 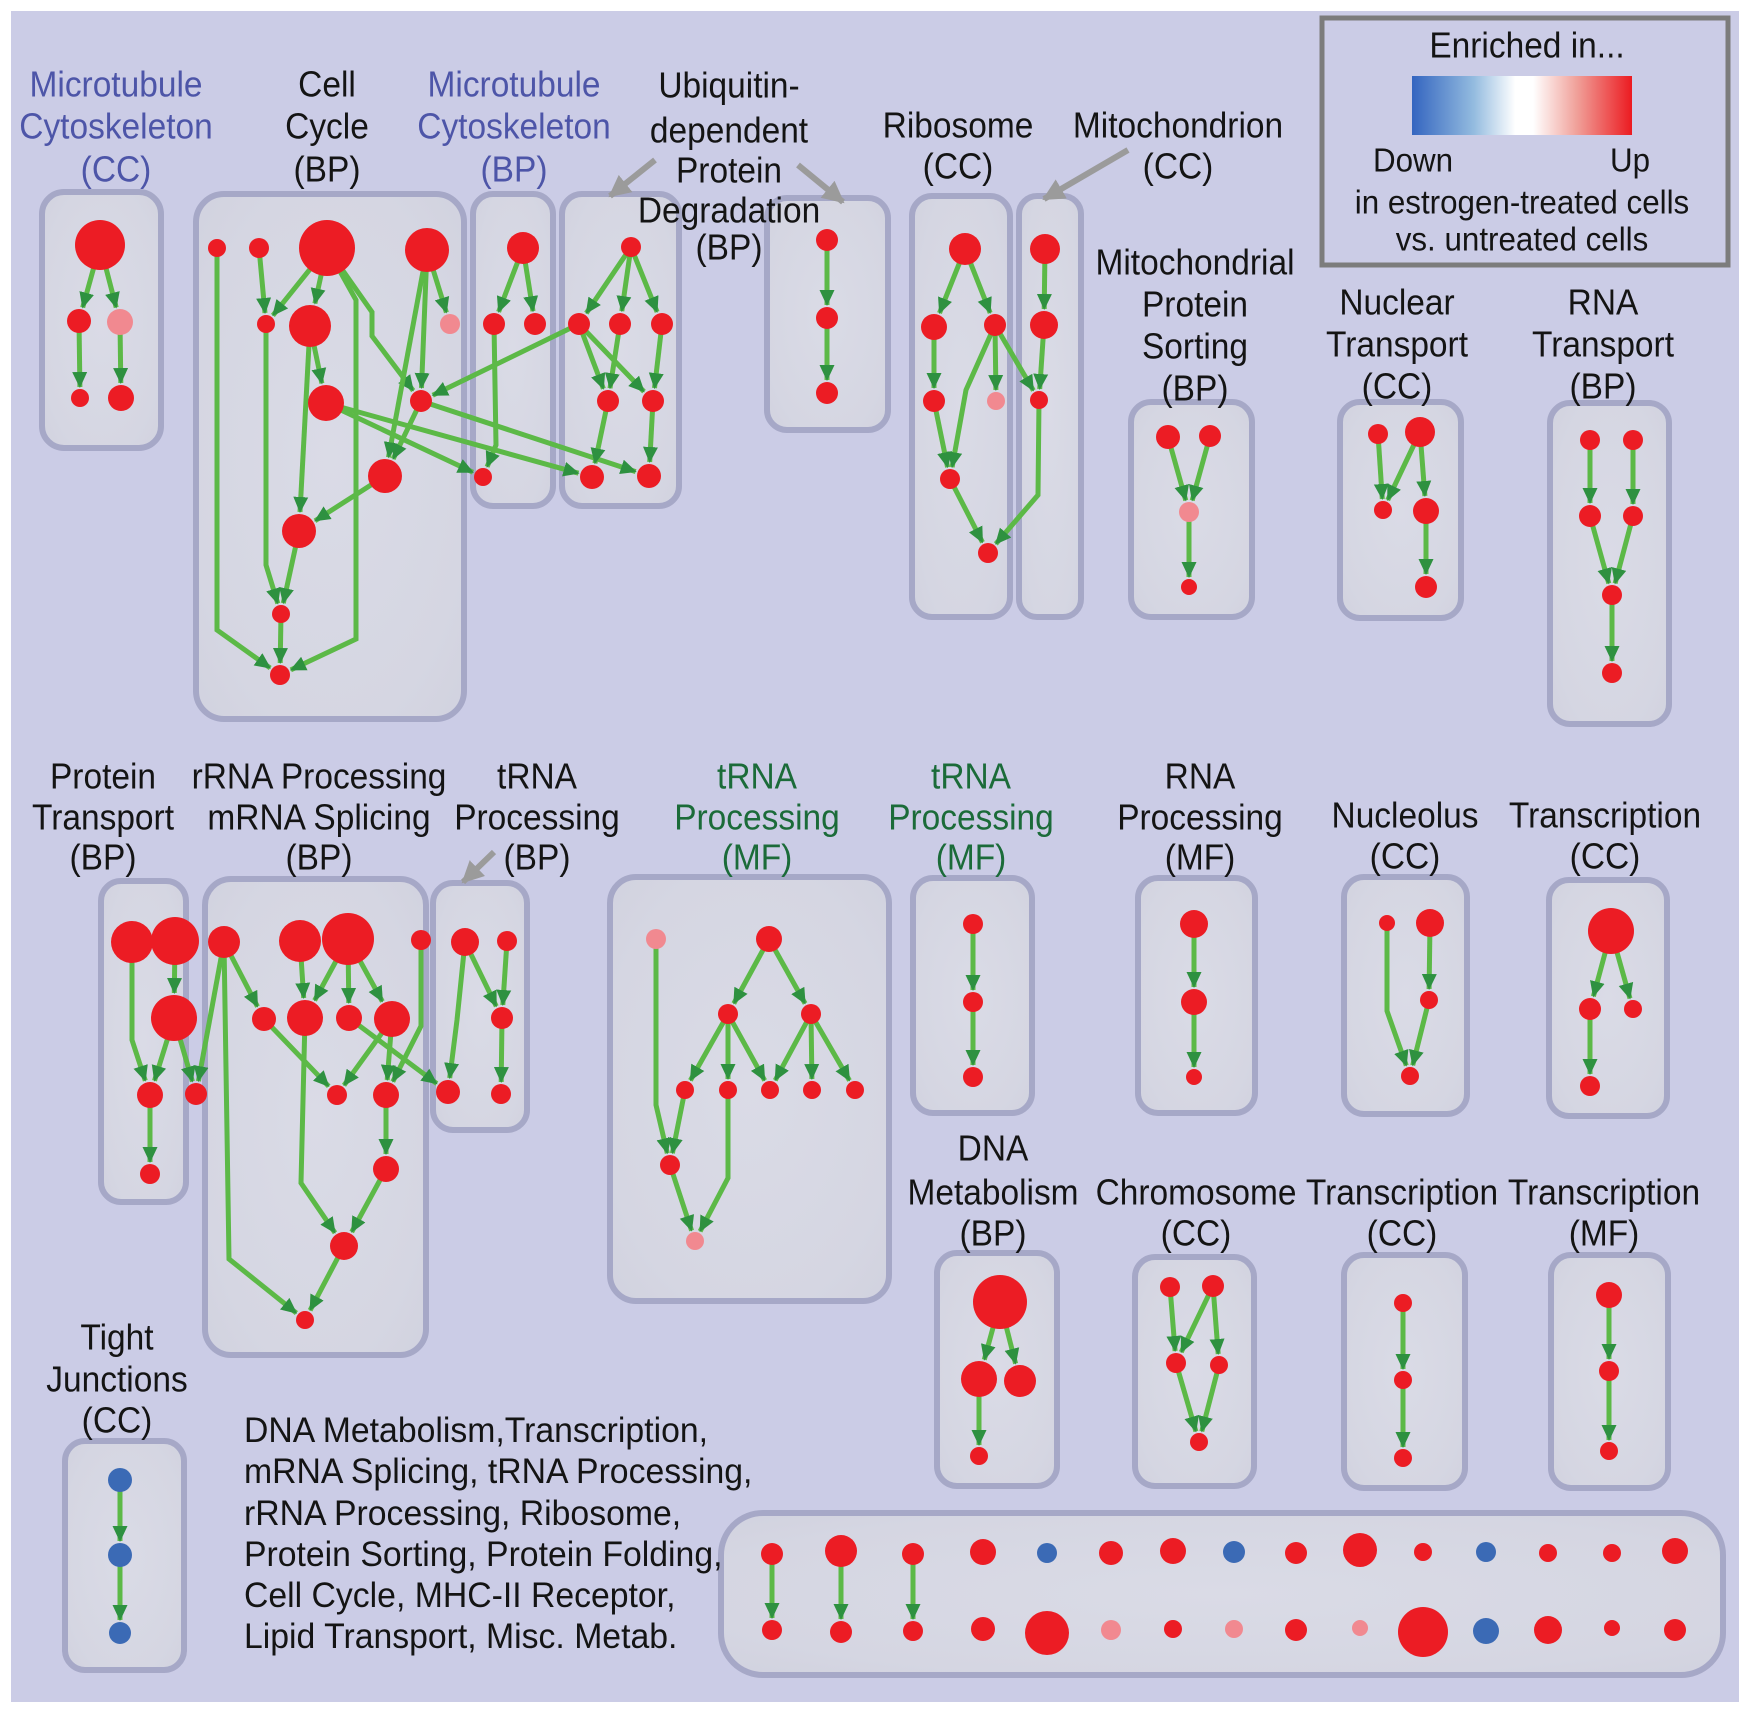 I want to click on svg-text: dependent, so click(x=729, y=130).